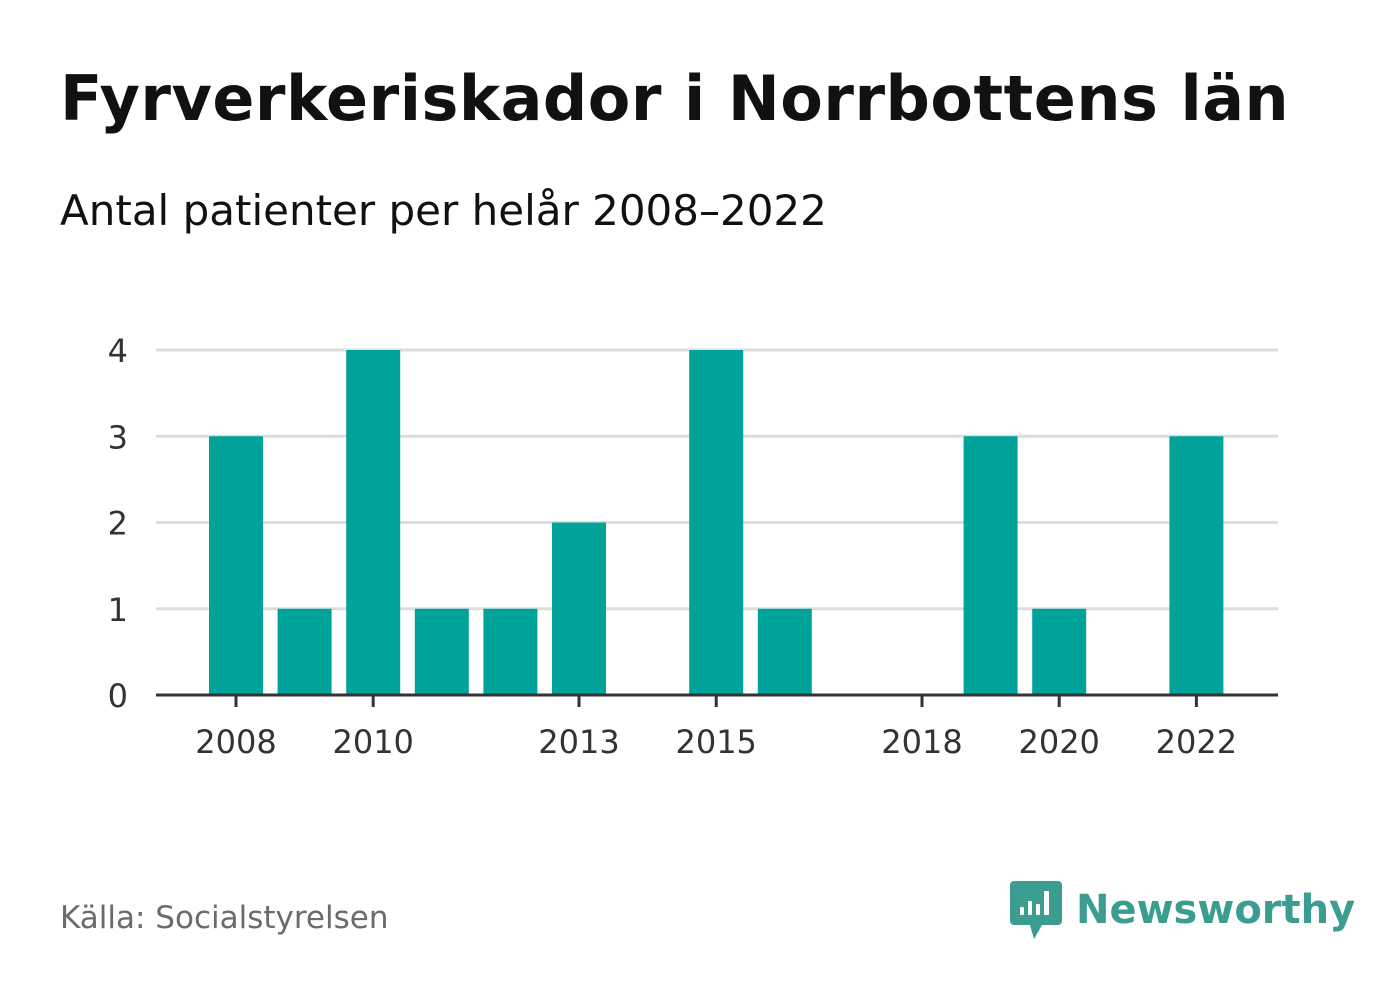 The image size is (1382, 999). Describe the element at coordinates (118, 351) in the screenshot. I see `y-tick-label: 4` at that location.